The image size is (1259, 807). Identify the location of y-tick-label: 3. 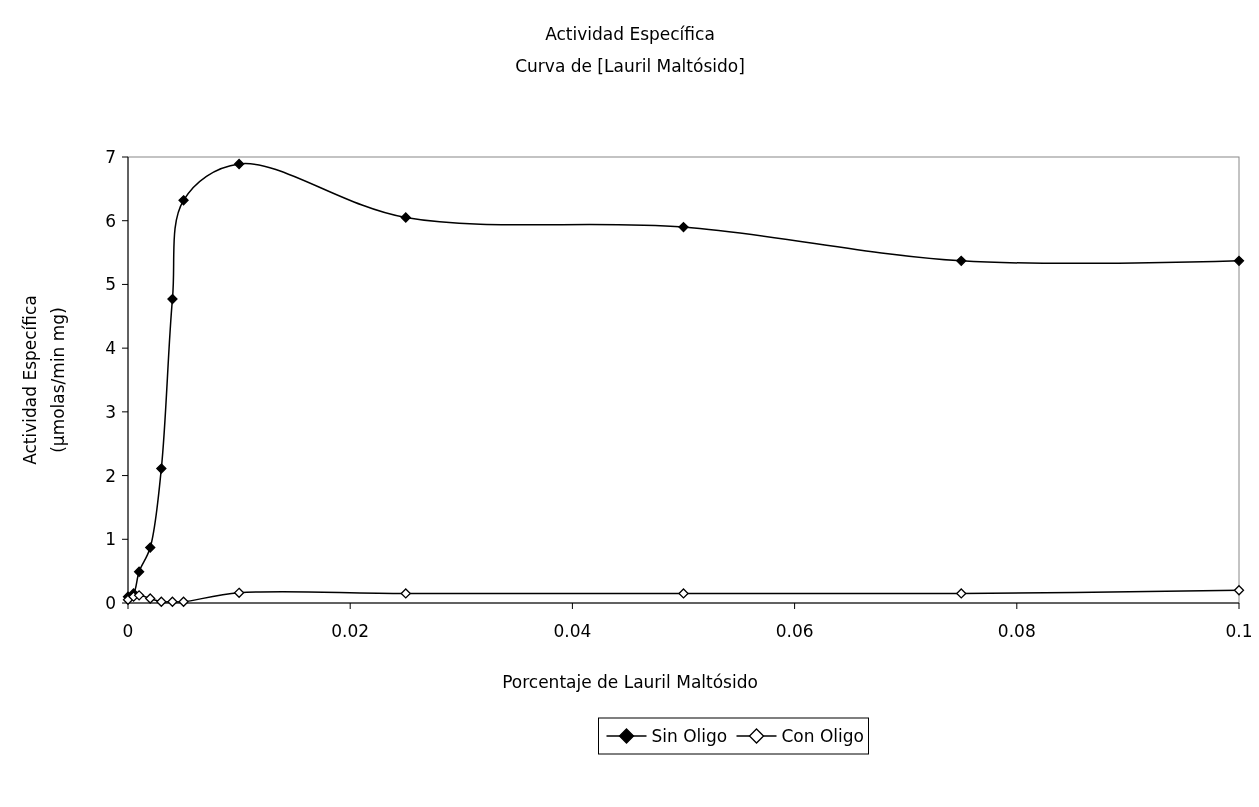
(110, 411).